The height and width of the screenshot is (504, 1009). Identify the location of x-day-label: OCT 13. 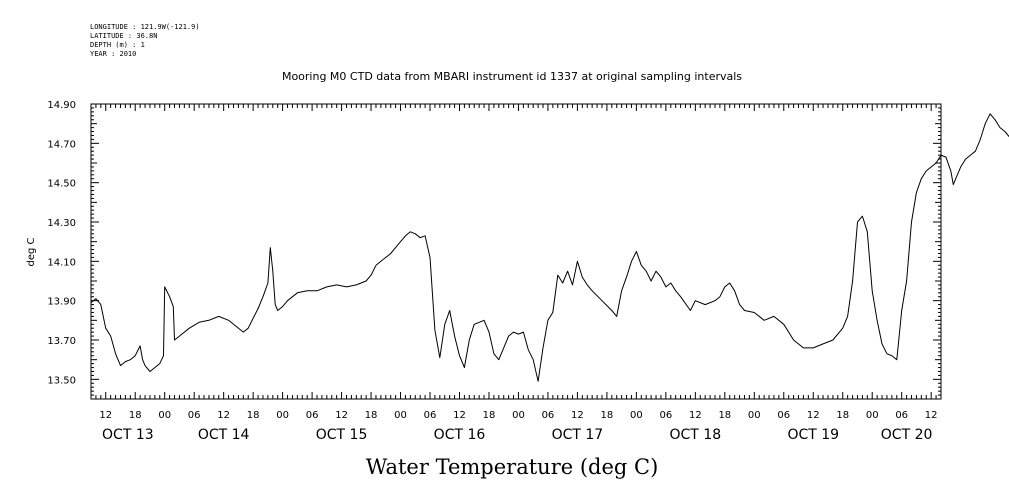
(128, 435).